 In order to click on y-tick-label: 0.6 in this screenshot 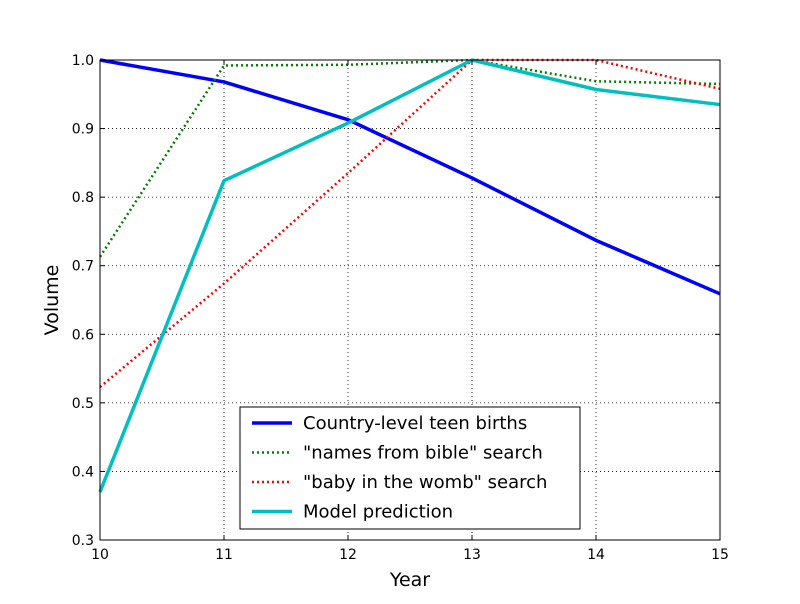, I will do `click(83, 335)`.